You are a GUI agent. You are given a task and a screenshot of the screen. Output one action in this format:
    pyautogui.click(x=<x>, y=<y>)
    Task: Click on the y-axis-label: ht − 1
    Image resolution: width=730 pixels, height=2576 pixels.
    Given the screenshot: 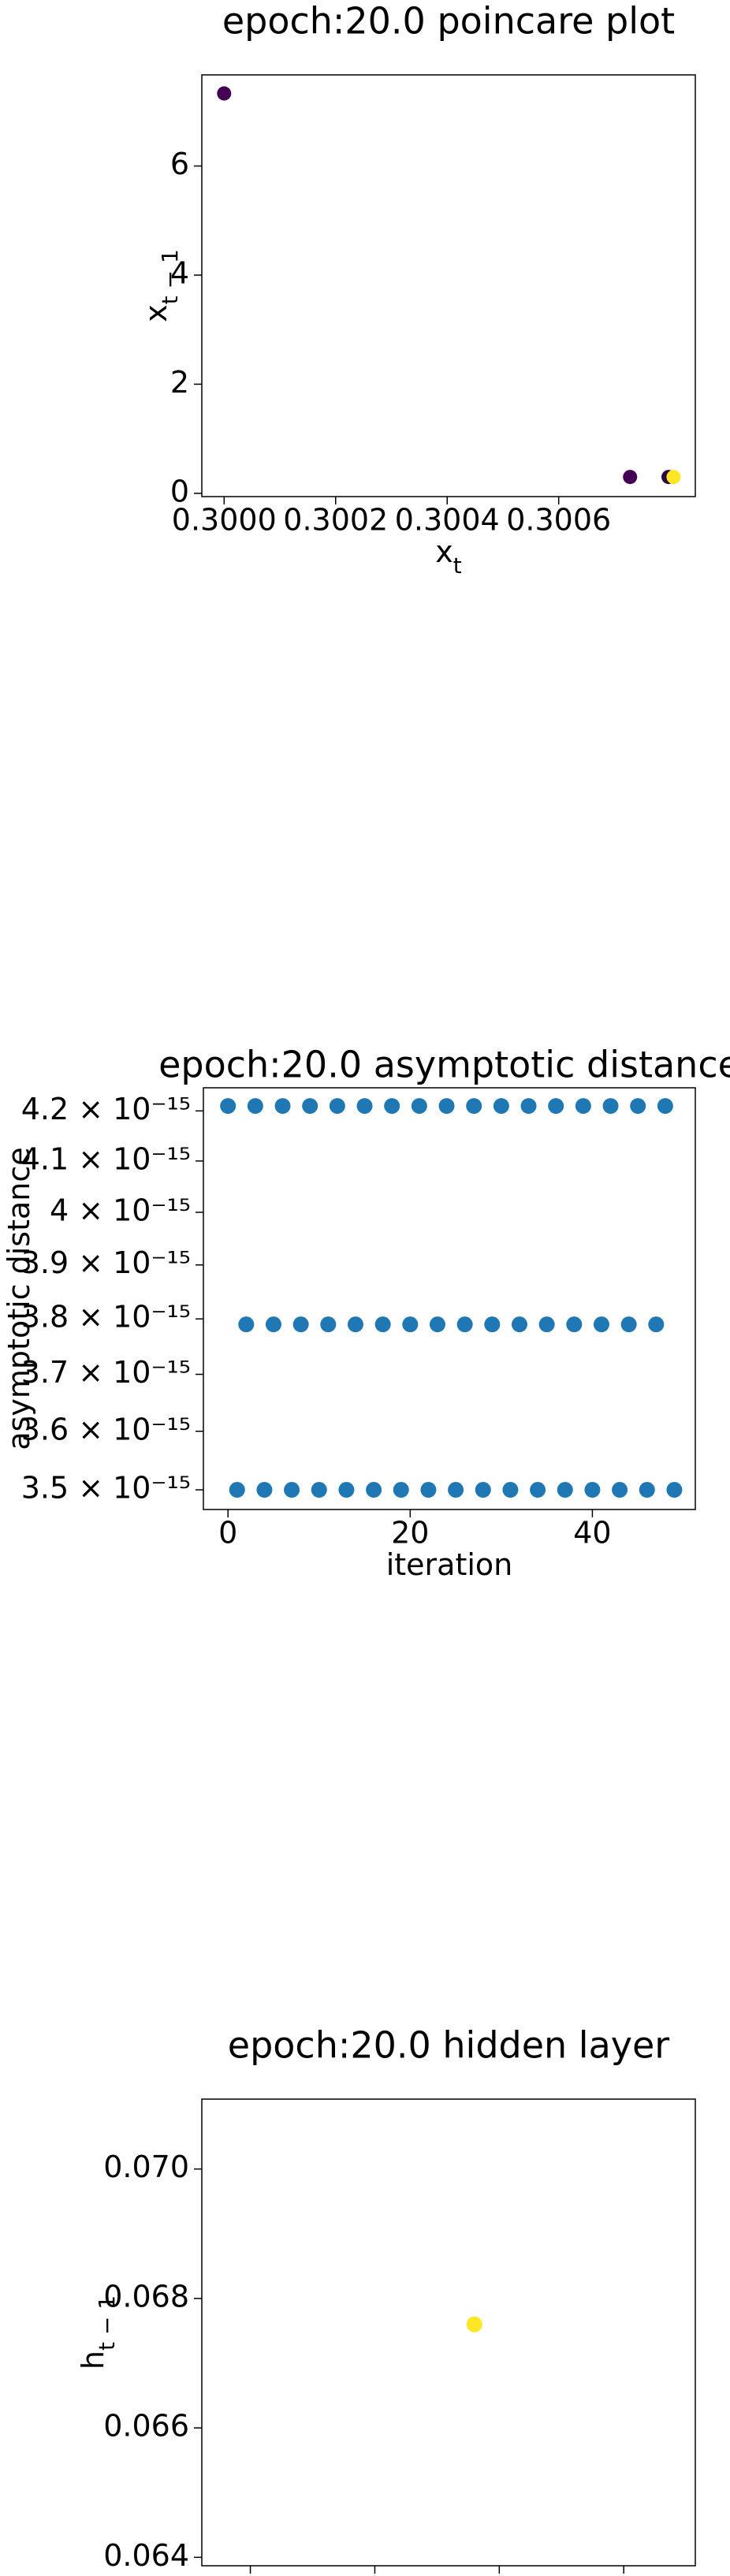 What is the action you would take?
    pyautogui.click(x=98, y=2332)
    